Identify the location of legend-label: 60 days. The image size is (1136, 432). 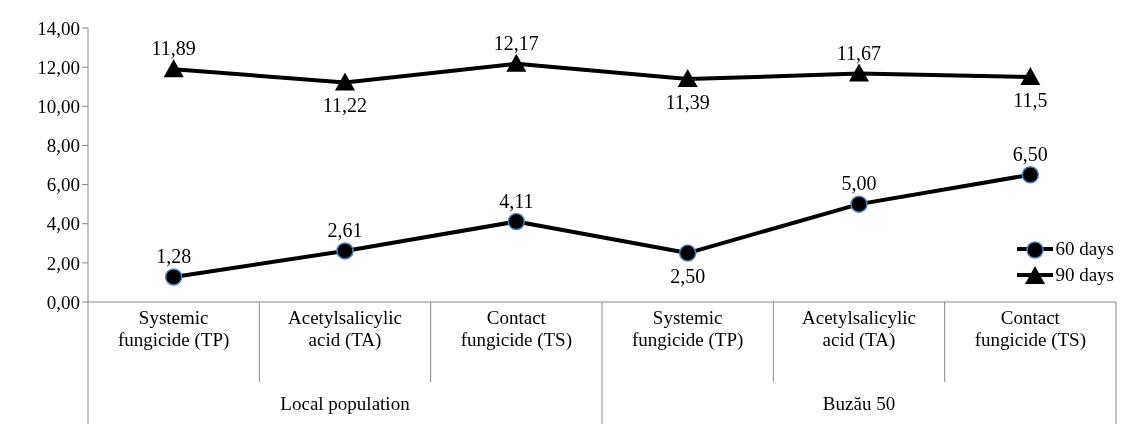
(1084, 249).